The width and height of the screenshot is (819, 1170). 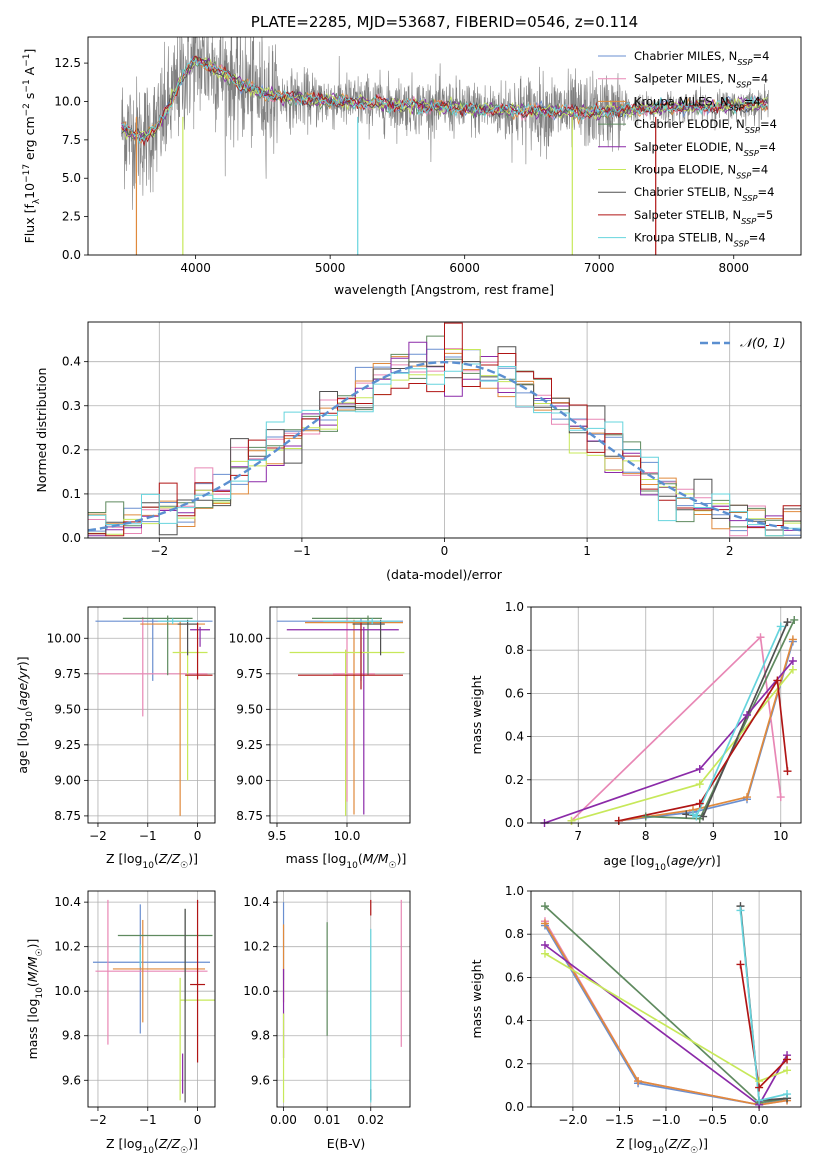 I want to click on age-vs-Z-xlabel-part: )], so click(x=193, y=858).